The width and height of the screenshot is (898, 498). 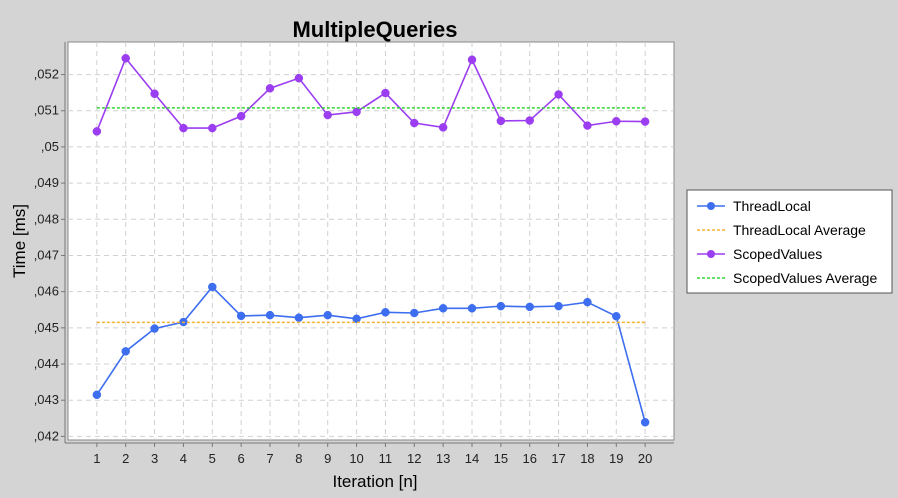 I want to click on x-tick-label: 2, so click(x=125, y=458).